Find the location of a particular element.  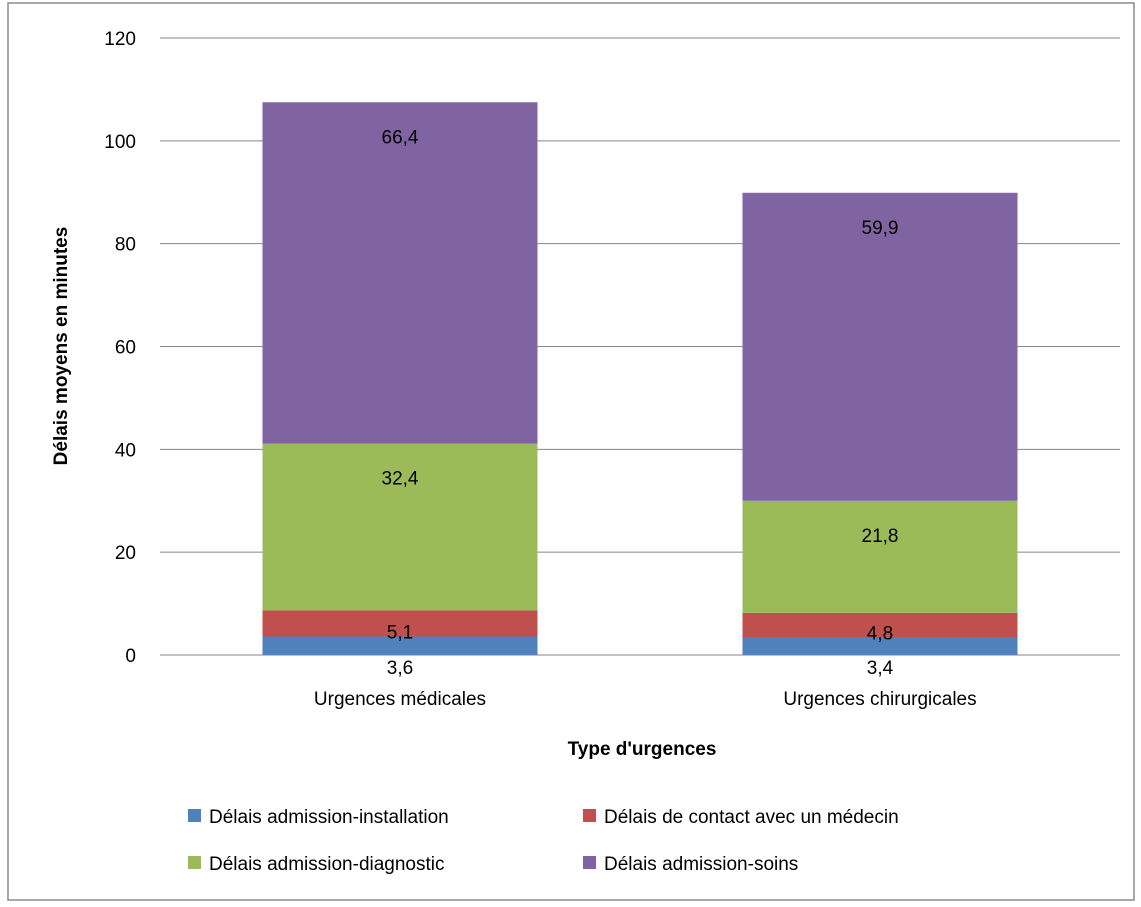

x-tick-label: Urgences médicales is located at coordinates (400, 699).